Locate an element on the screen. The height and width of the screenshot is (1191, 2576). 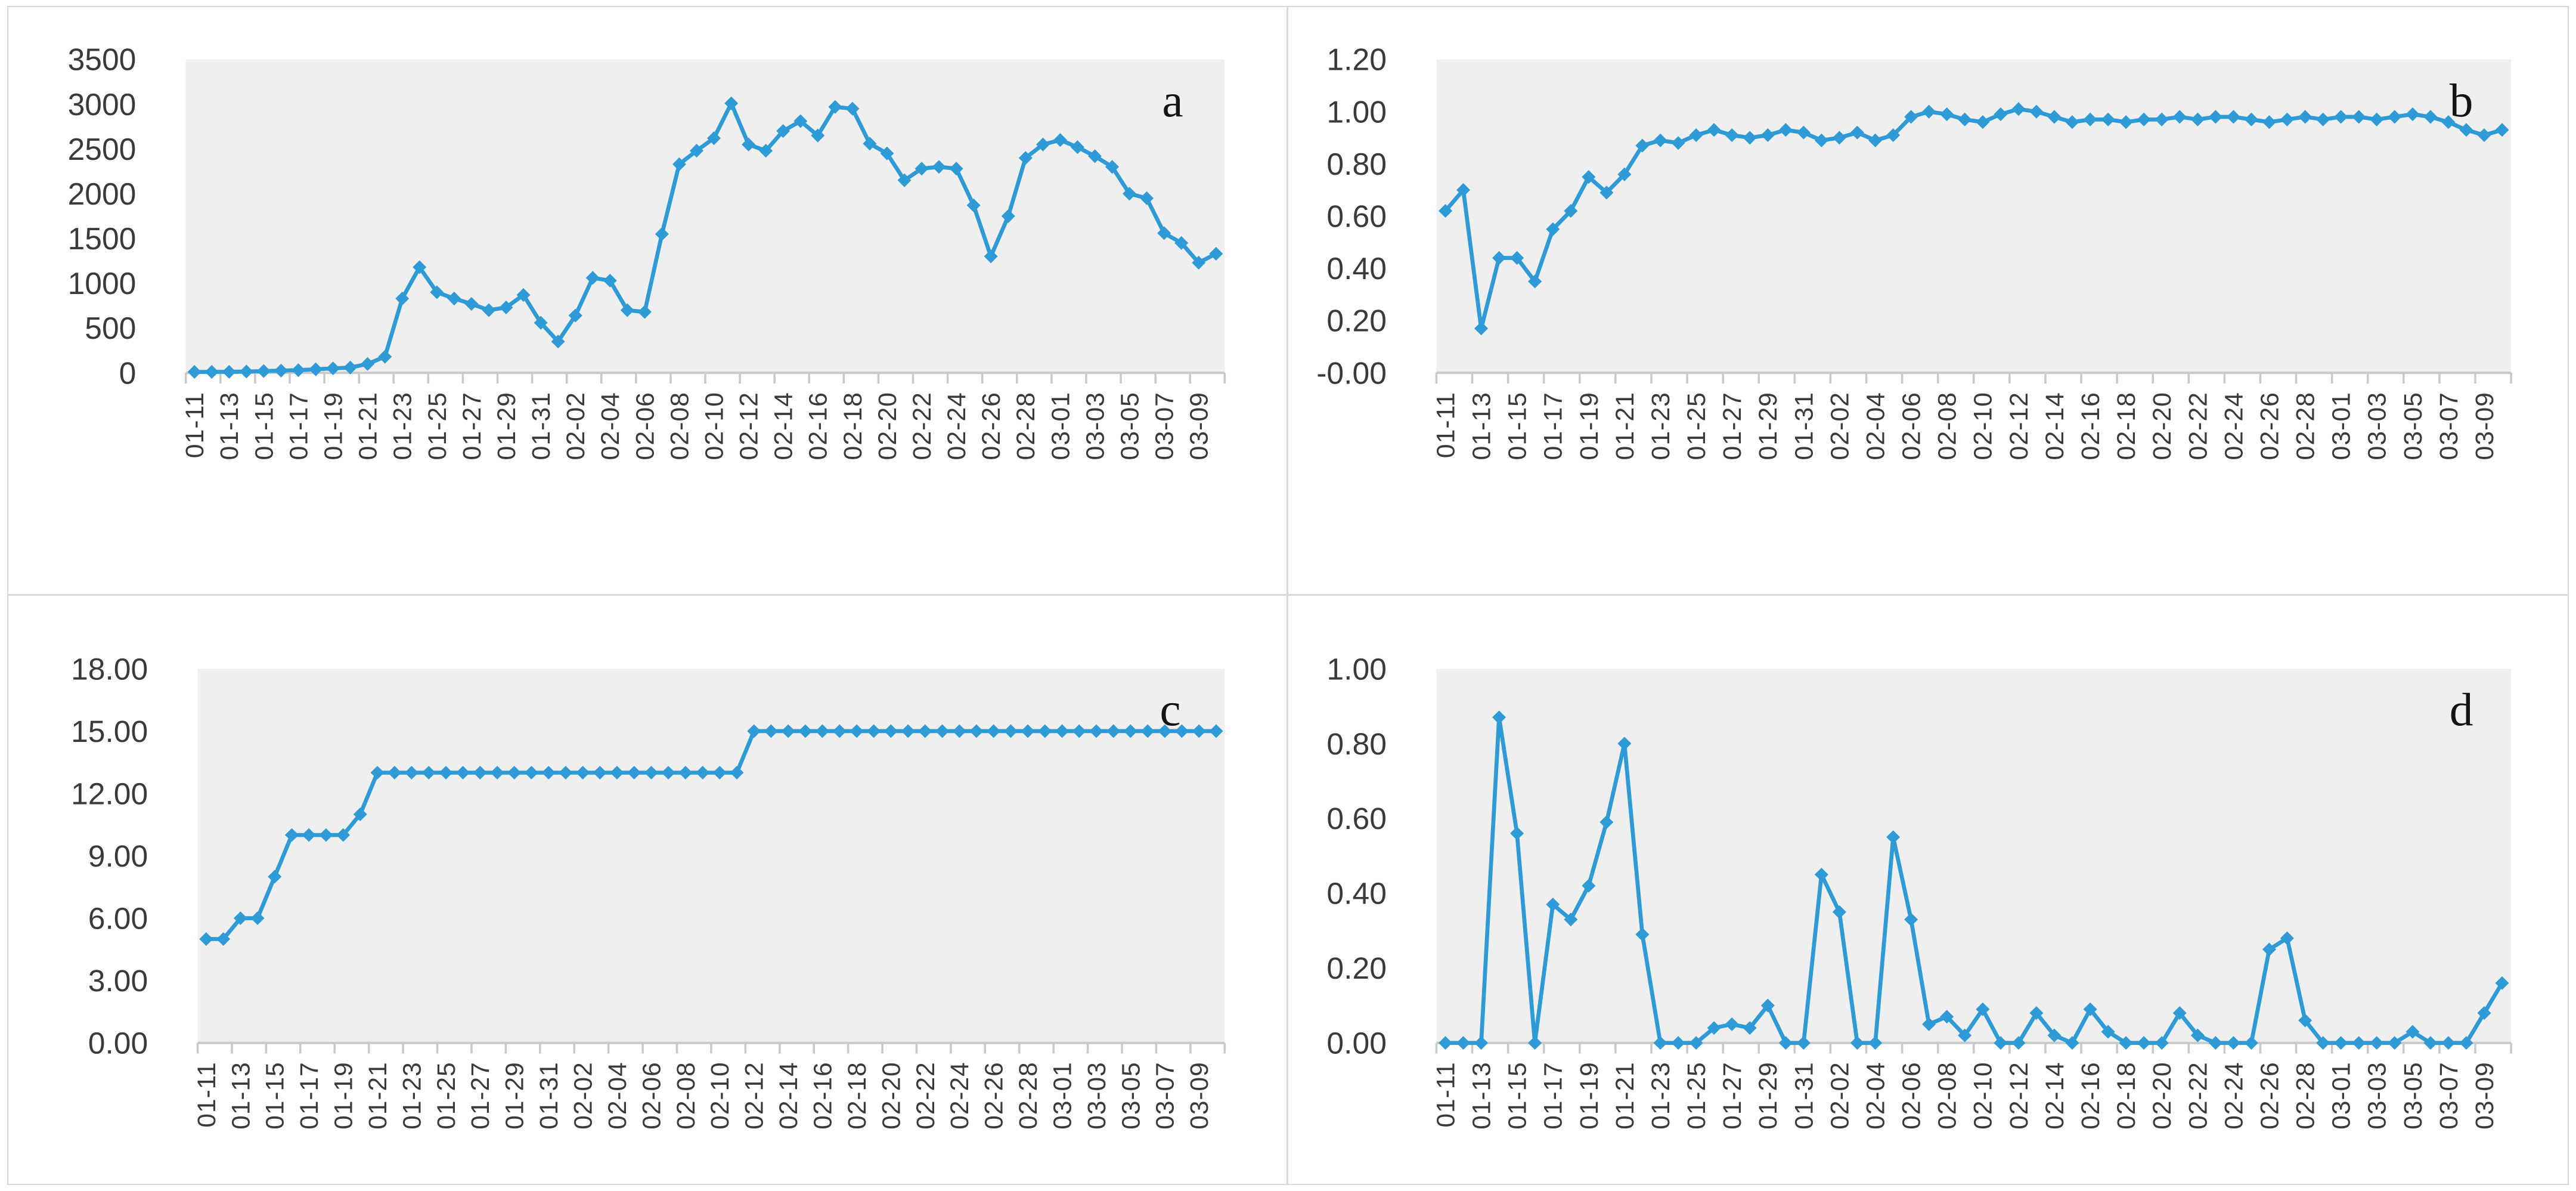
y-axis-label: 2500 is located at coordinates (102, 149).